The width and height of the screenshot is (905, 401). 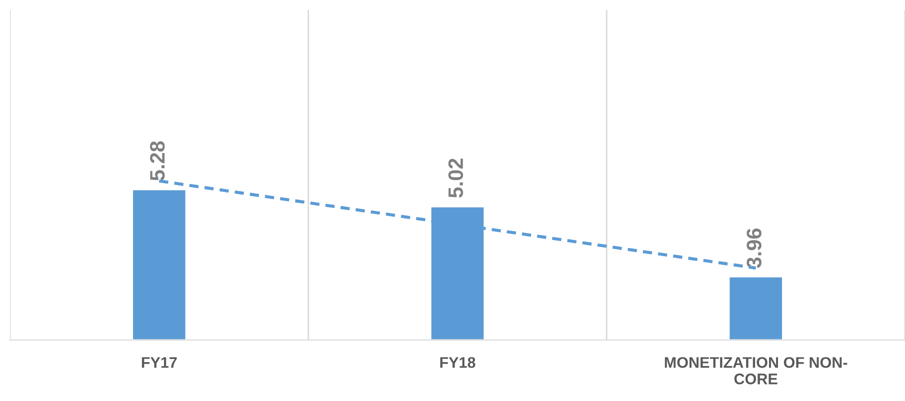 What do you see at coordinates (159, 362) in the screenshot?
I see `x-tick-label: FY17` at bounding box center [159, 362].